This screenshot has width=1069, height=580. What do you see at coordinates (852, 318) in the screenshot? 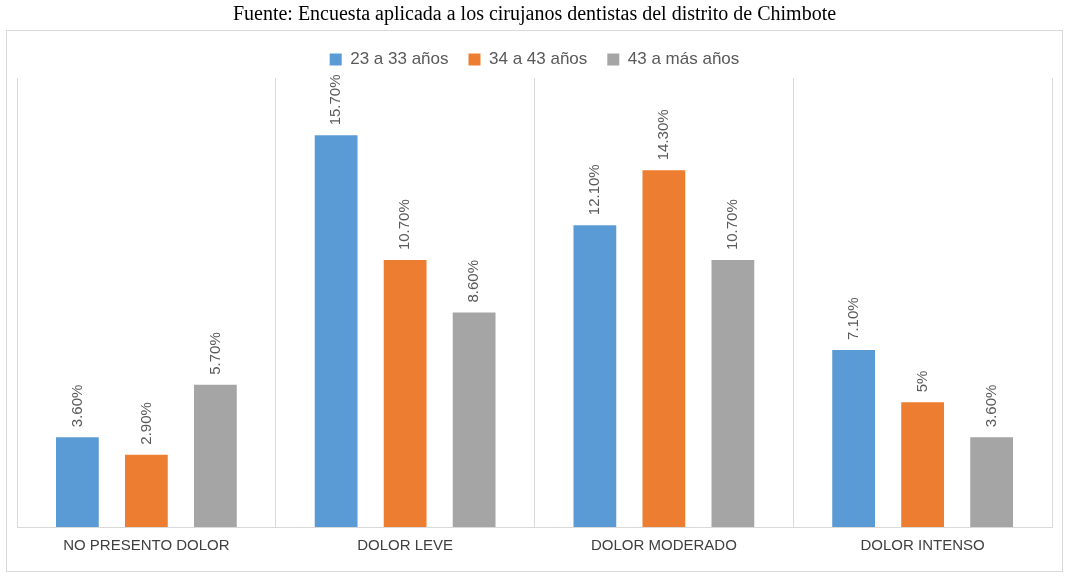
I see `data-label: 7.10%` at bounding box center [852, 318].